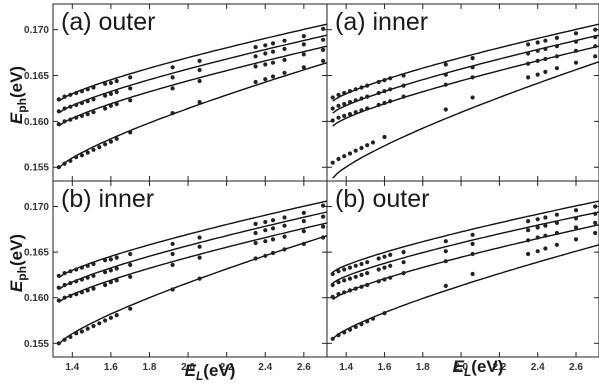  What do you see at coordinates (72, 367) in the screenshot?
I see `x-tick-label: 1.4` at bounding box center [72, 367].